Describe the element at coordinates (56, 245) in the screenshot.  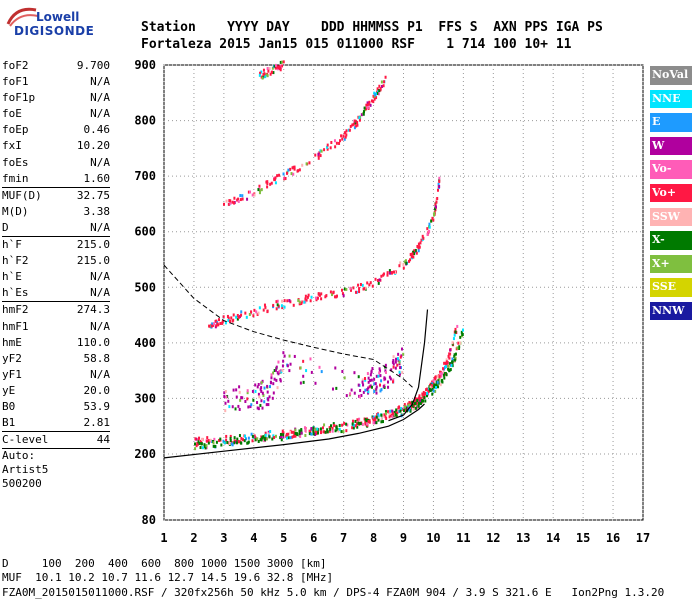
I see `param-row: h`F 215.0` at that location.